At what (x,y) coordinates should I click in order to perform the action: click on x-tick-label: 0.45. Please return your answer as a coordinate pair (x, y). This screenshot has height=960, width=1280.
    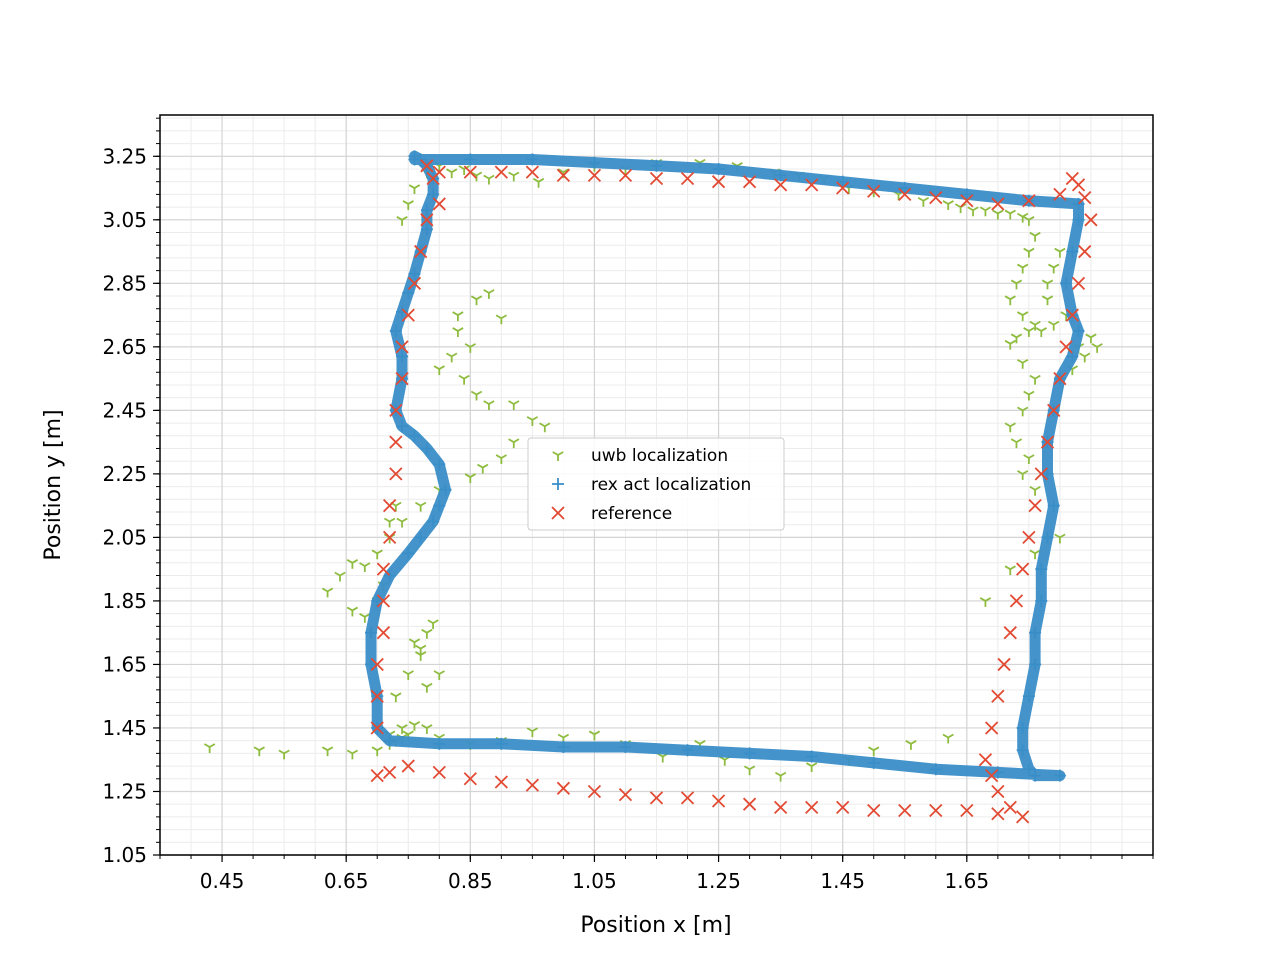
    Looking at the image, I should click on (222, 881).